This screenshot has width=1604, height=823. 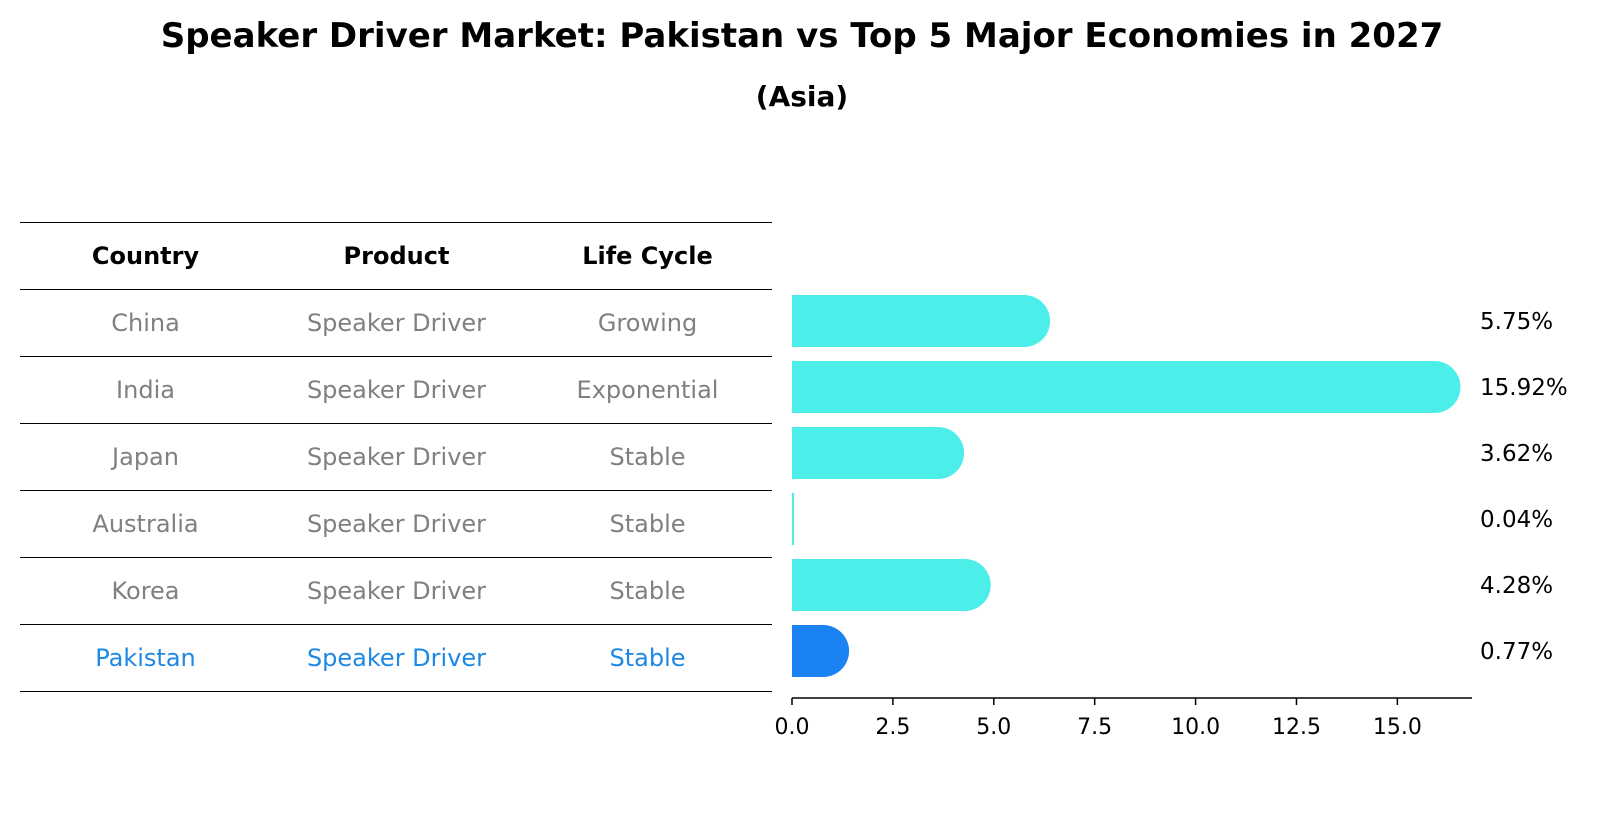 I want to click on x-tick-label: 2.5, so click(x=892, y=727).